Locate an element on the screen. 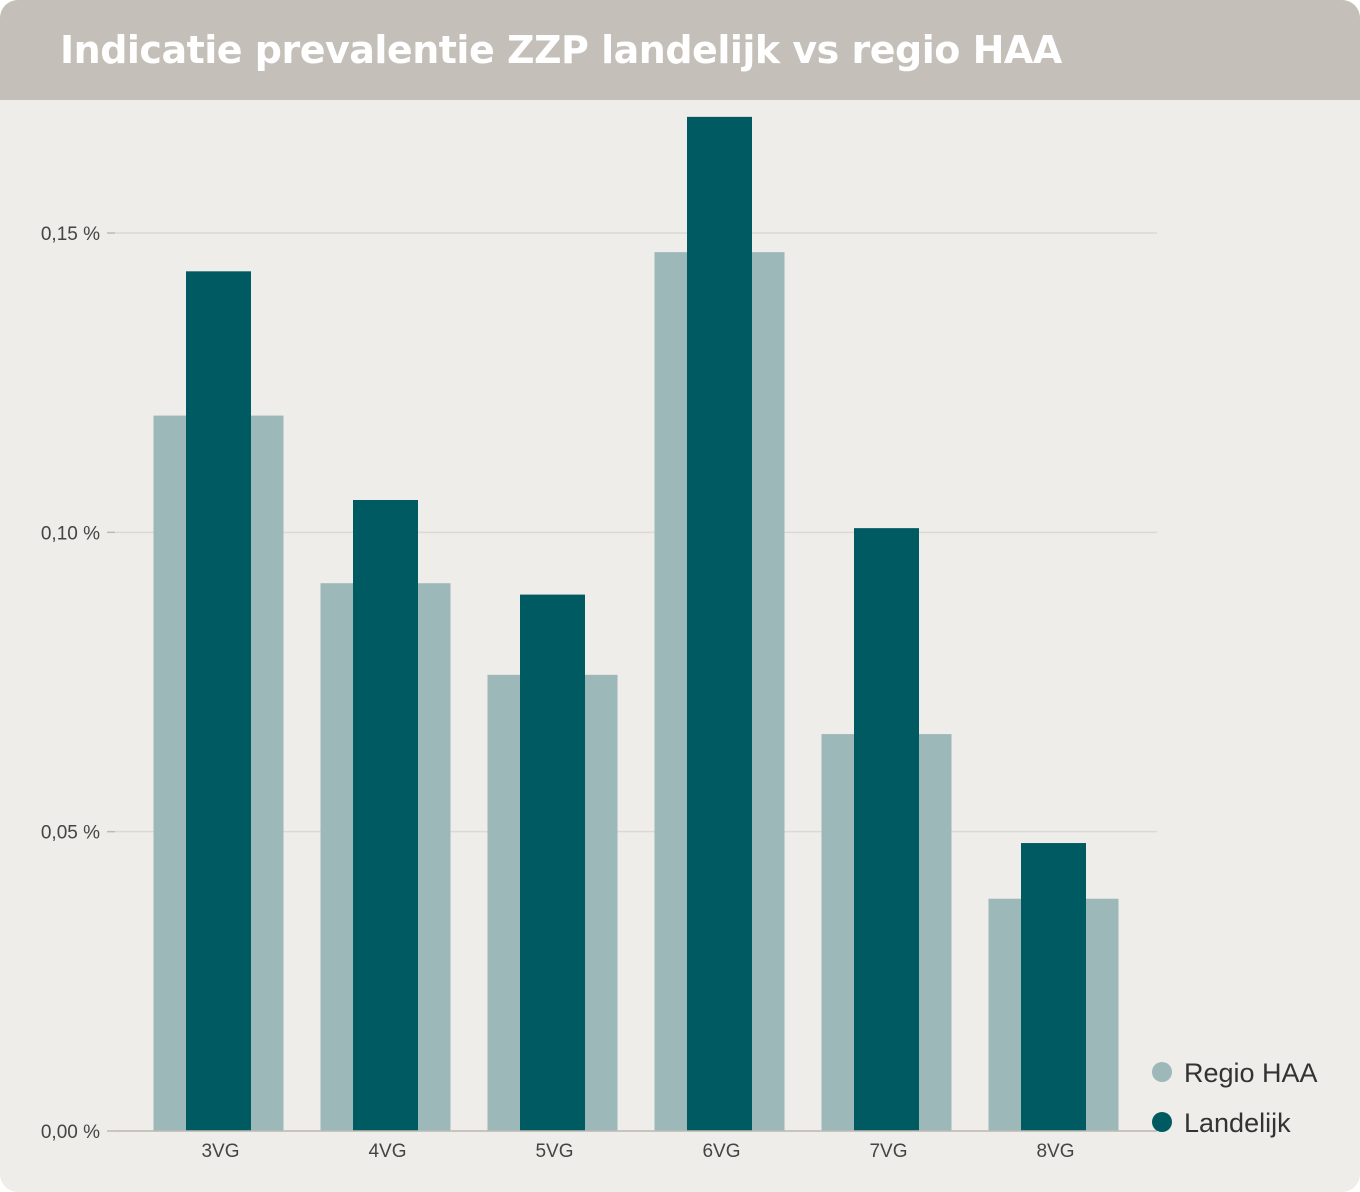 The image size is (1360, 1192). bar-landelijk-4vg is located at coordinates (385, 815).